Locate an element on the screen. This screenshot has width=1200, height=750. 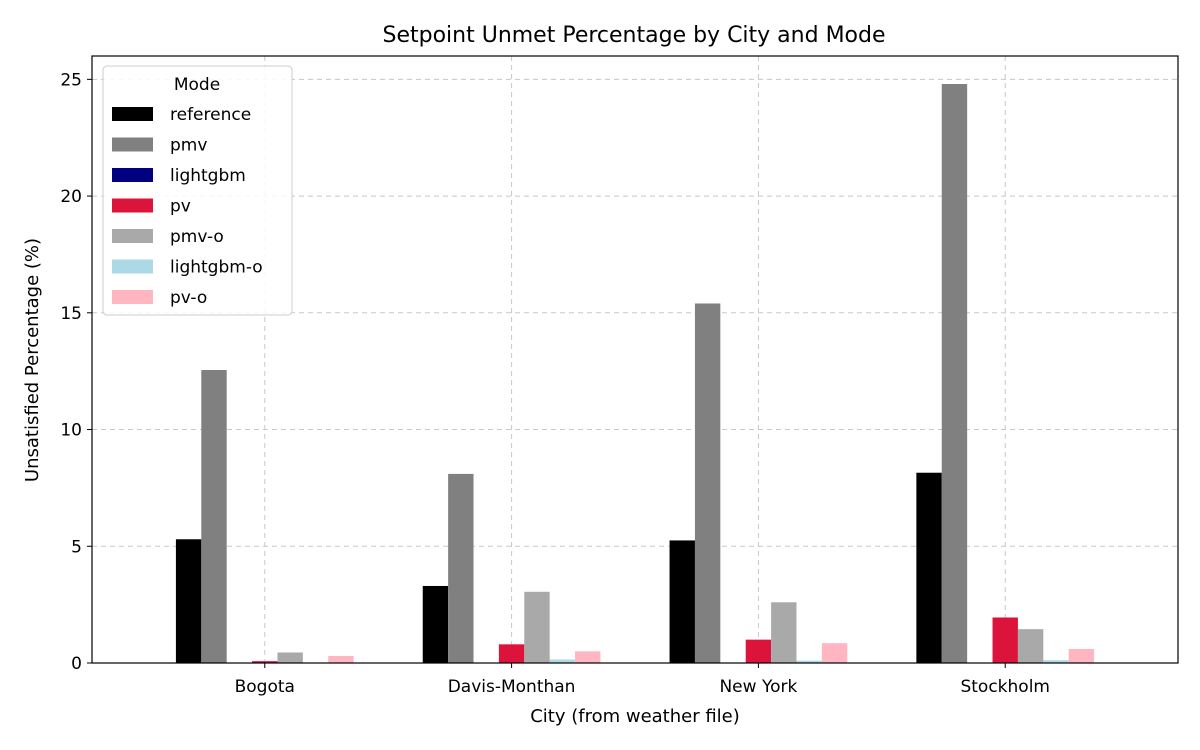
legend-swatch-lightgbm is located at coordinates (132, 175).